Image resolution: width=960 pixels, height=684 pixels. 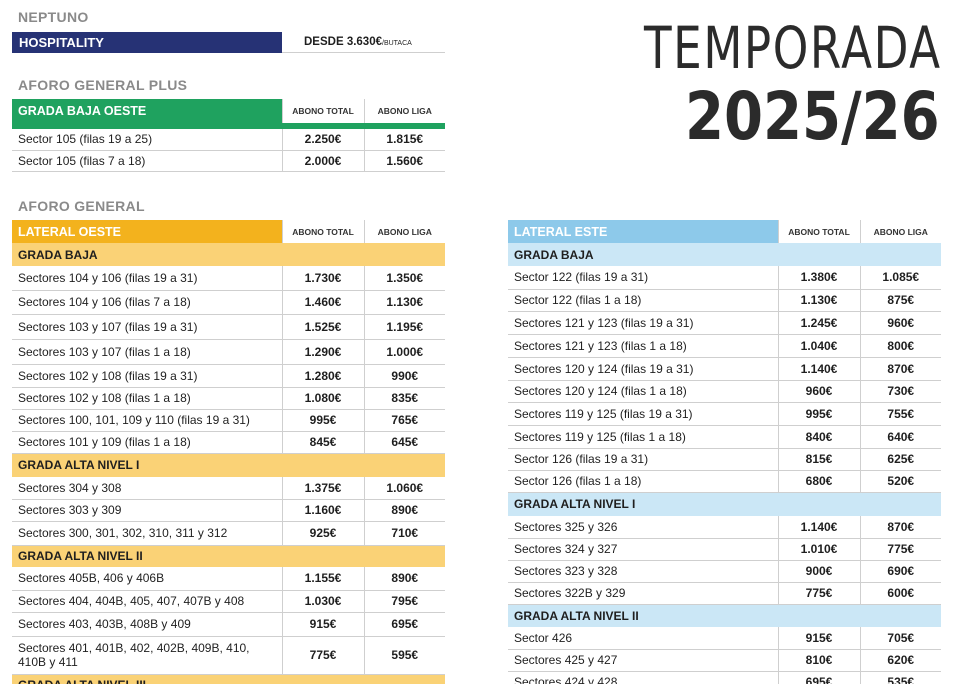 I want to click on aforo-plus-label: AFORO GENERAL PLUS, so click(x=103, y=85).